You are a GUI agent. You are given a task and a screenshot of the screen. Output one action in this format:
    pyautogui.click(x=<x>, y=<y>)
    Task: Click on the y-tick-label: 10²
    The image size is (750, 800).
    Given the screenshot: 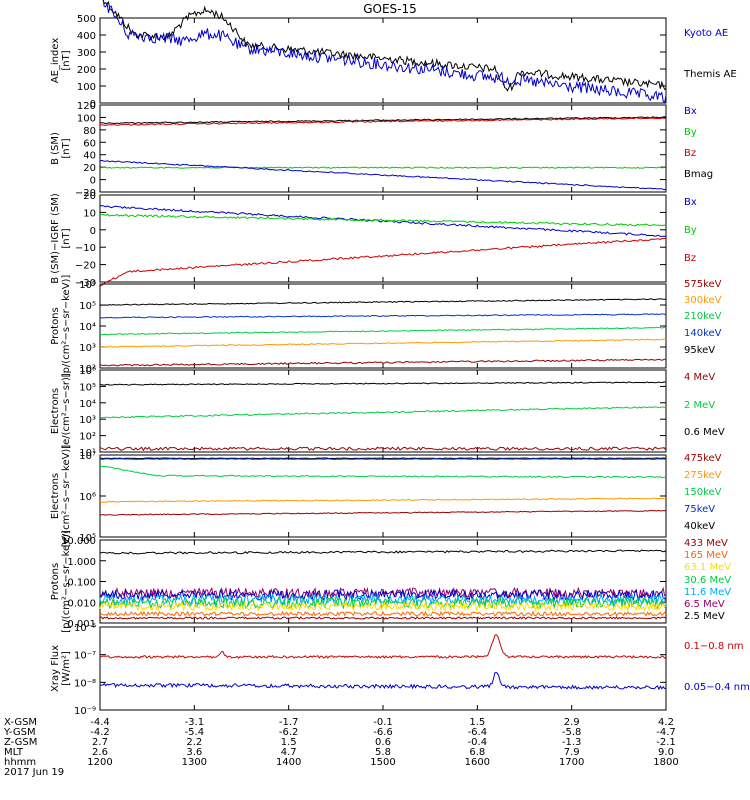 What is the action you would take?
    pyautogui.click(x=87, y=369)
    